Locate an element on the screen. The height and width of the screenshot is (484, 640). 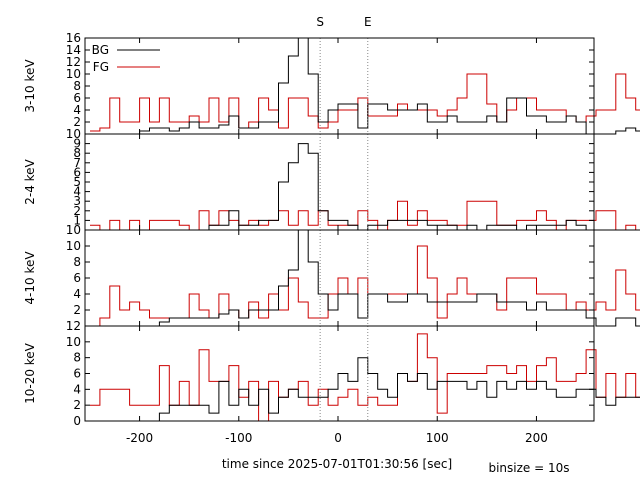
ylabel-panel-2: 2-4 keV is located at coordinates (30, 181).